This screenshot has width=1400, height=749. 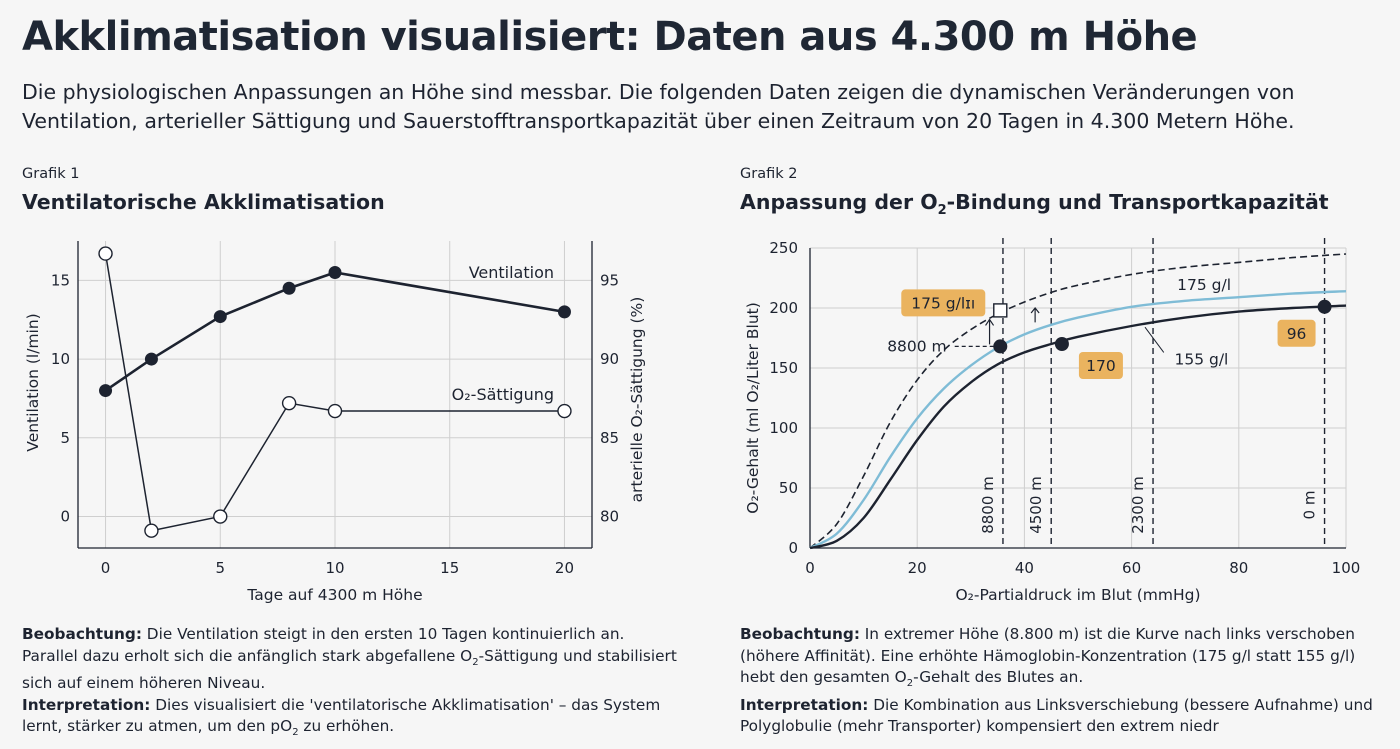 I want to click on y-right-tick-label: 95, so click(x=609, y=280).